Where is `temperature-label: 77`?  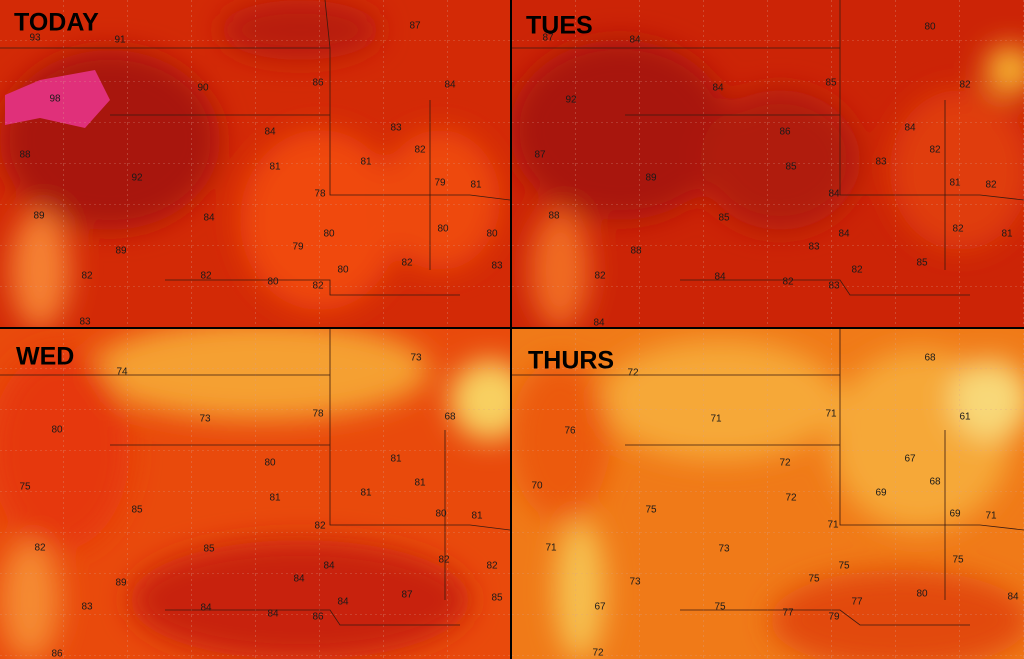
temperature-label: 77 is located at coordinates (788, 613).